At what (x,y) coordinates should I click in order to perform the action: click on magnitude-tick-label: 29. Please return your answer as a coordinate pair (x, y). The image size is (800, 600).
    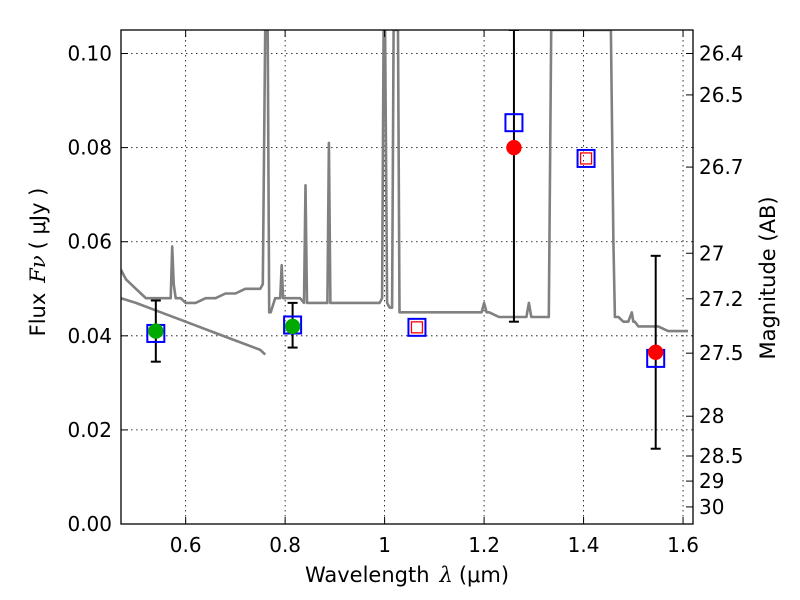
    Looking at the image, I should click on (711, 481).